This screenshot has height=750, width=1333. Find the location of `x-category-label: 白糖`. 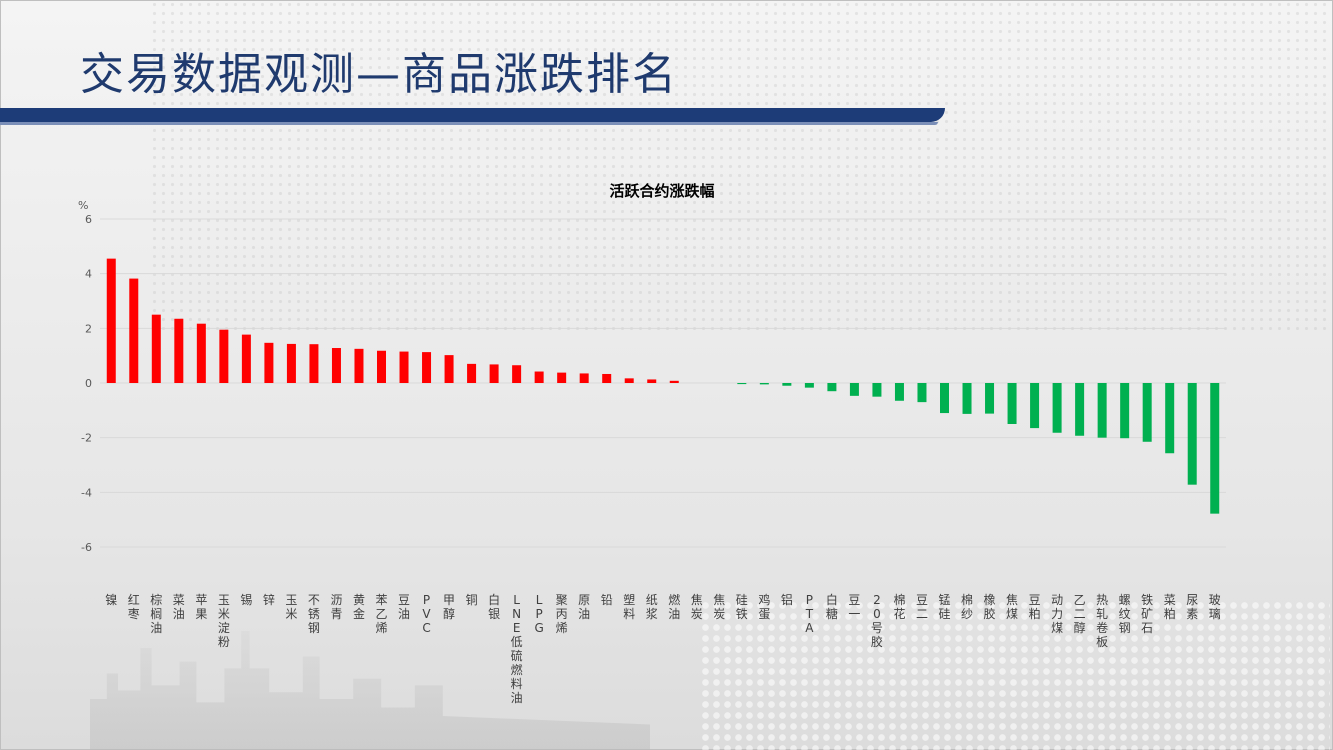

x-category-label: 白糖 is located at coordinates (832, 606).